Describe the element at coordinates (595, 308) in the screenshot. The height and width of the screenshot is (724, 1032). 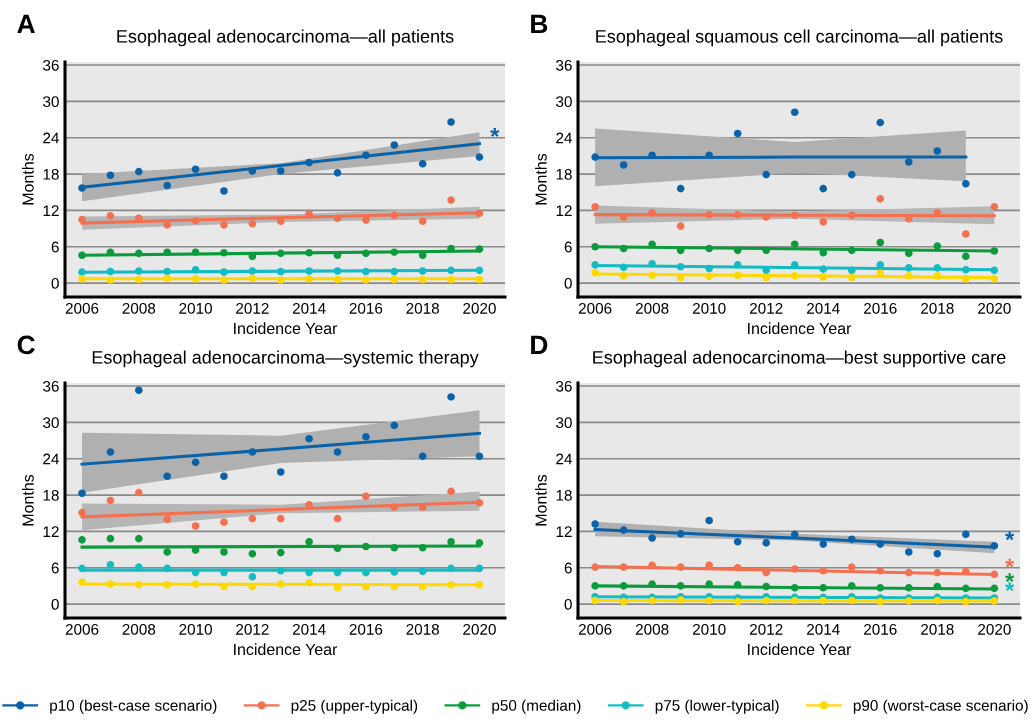
I see `x-tick-label: 2006` at that location.